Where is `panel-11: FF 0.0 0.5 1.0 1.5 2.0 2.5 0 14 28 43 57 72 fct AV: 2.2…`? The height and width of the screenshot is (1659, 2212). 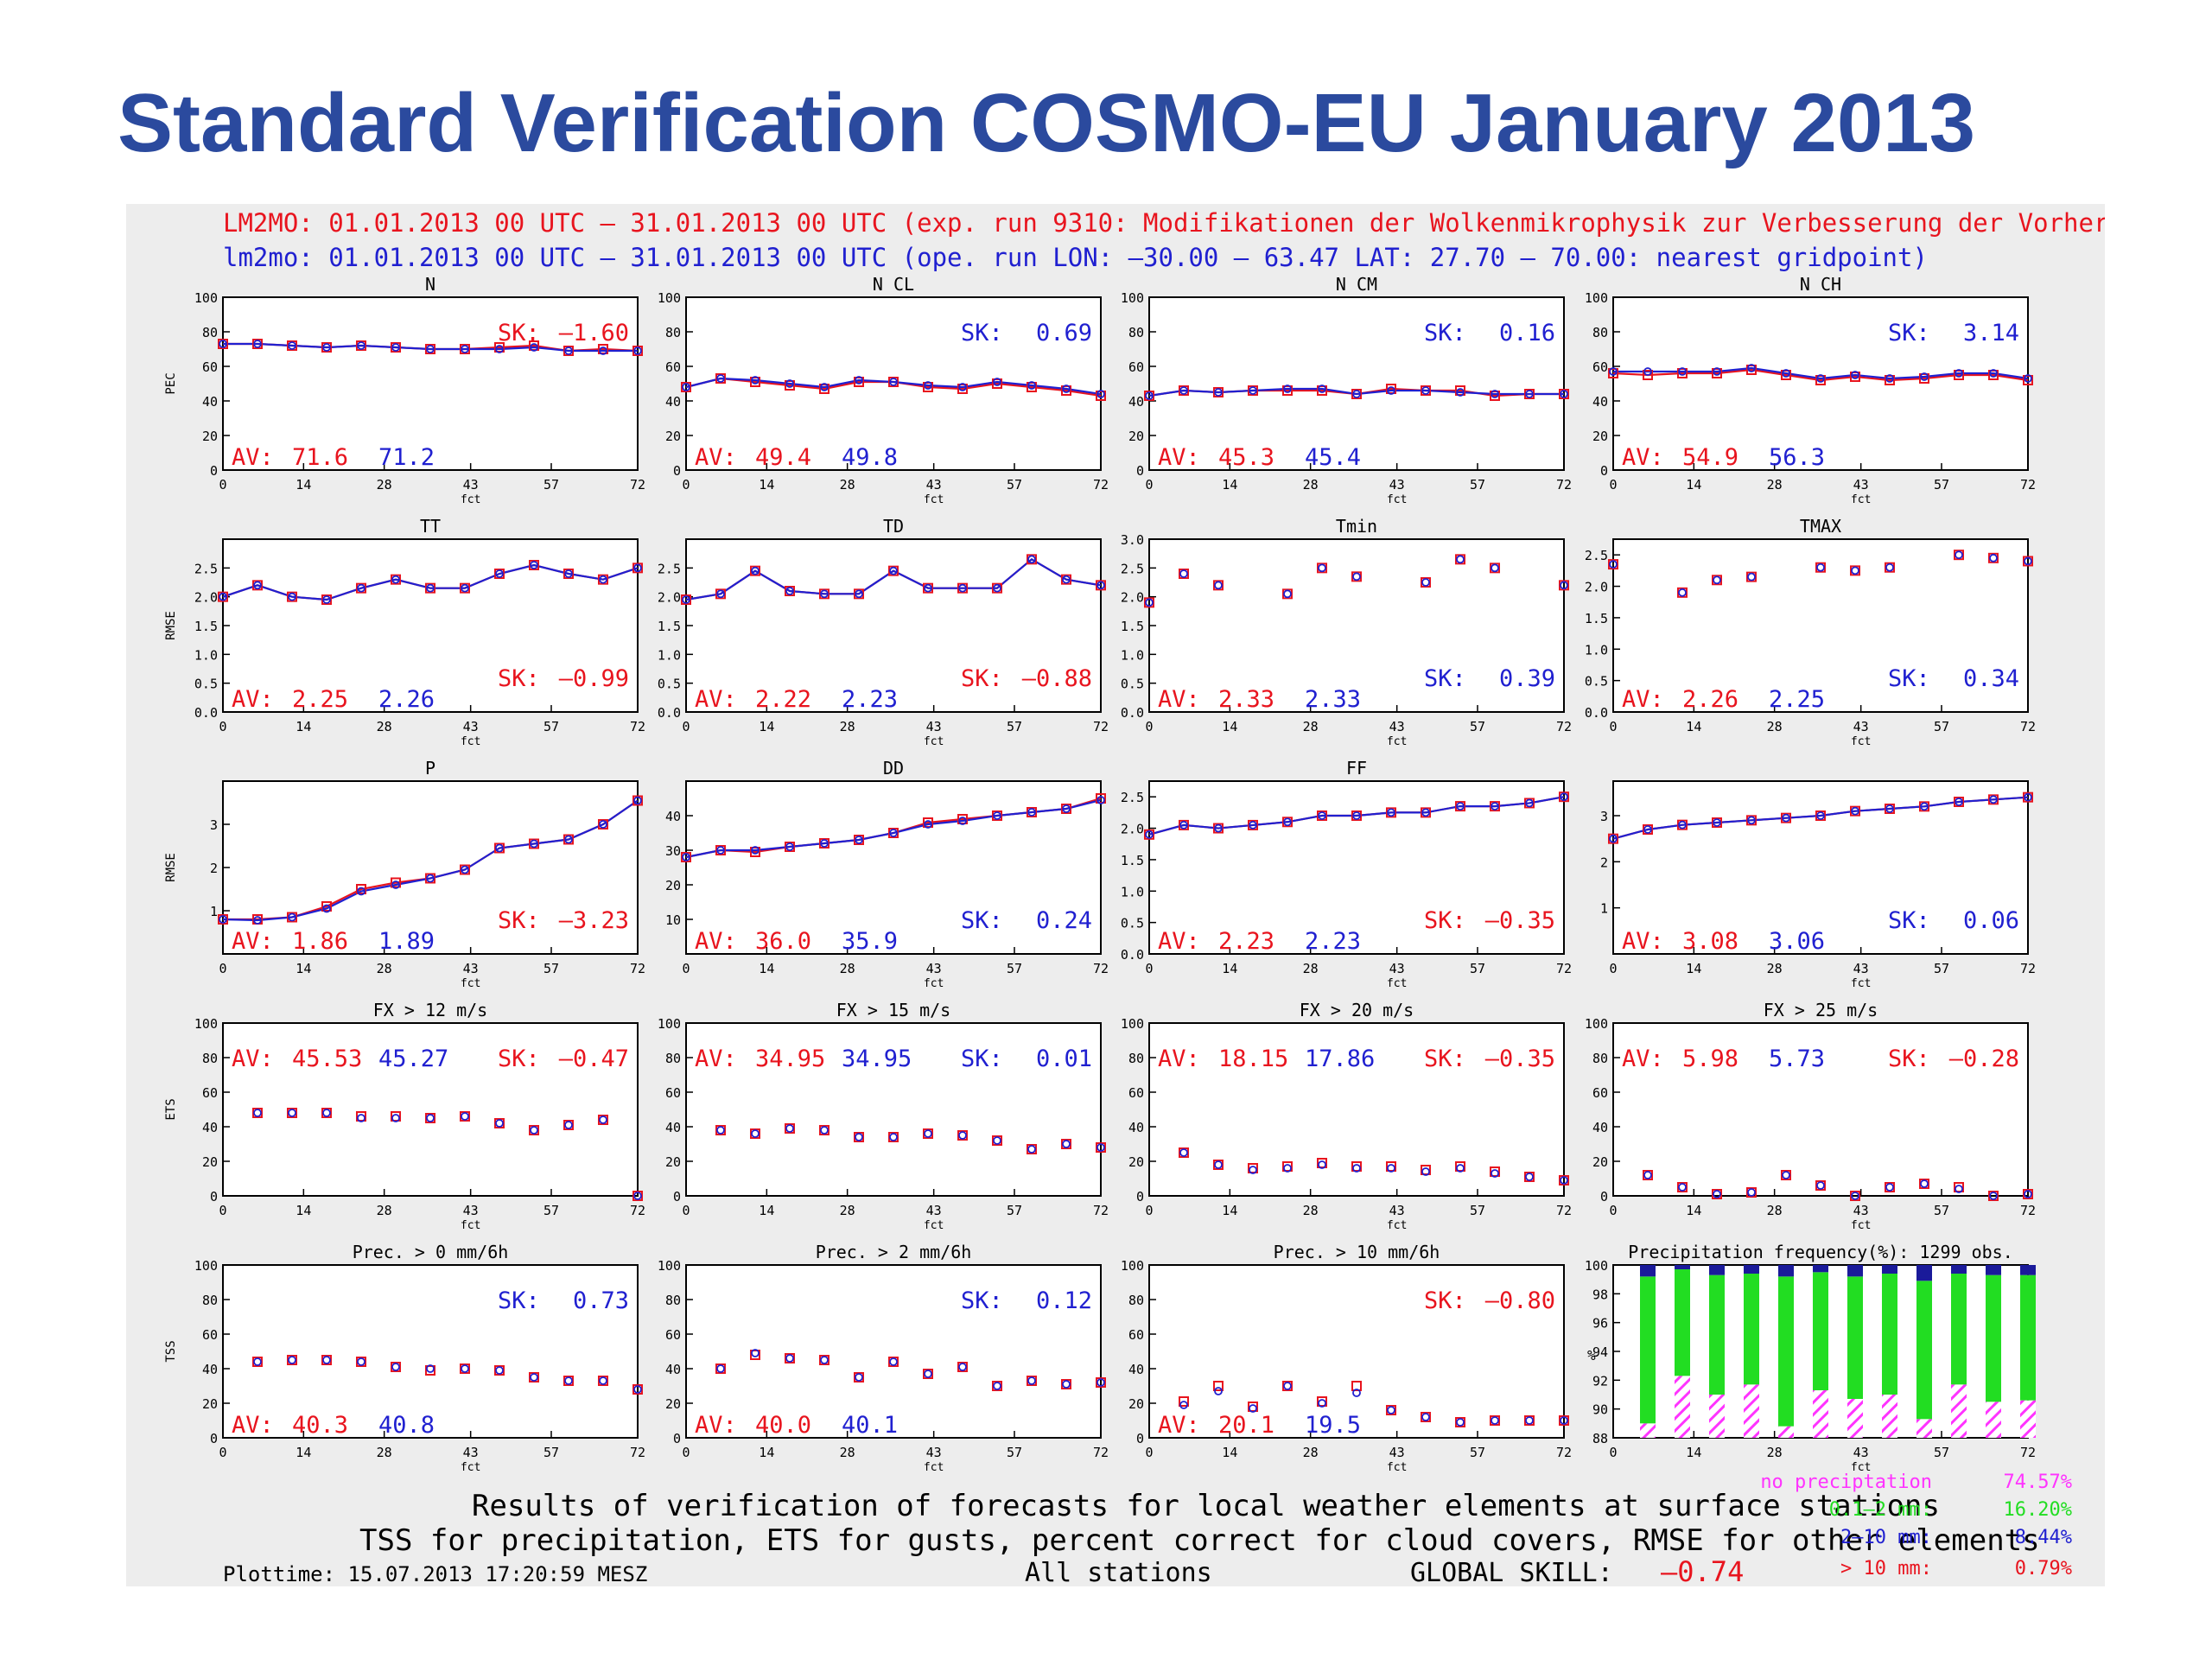 panel-11: FF 0.0 0.5 1.0 1.5 2.0 2.5 0 14 28 43 57 72 fct AV: 2.2… is located at coordinates (1346, 874).